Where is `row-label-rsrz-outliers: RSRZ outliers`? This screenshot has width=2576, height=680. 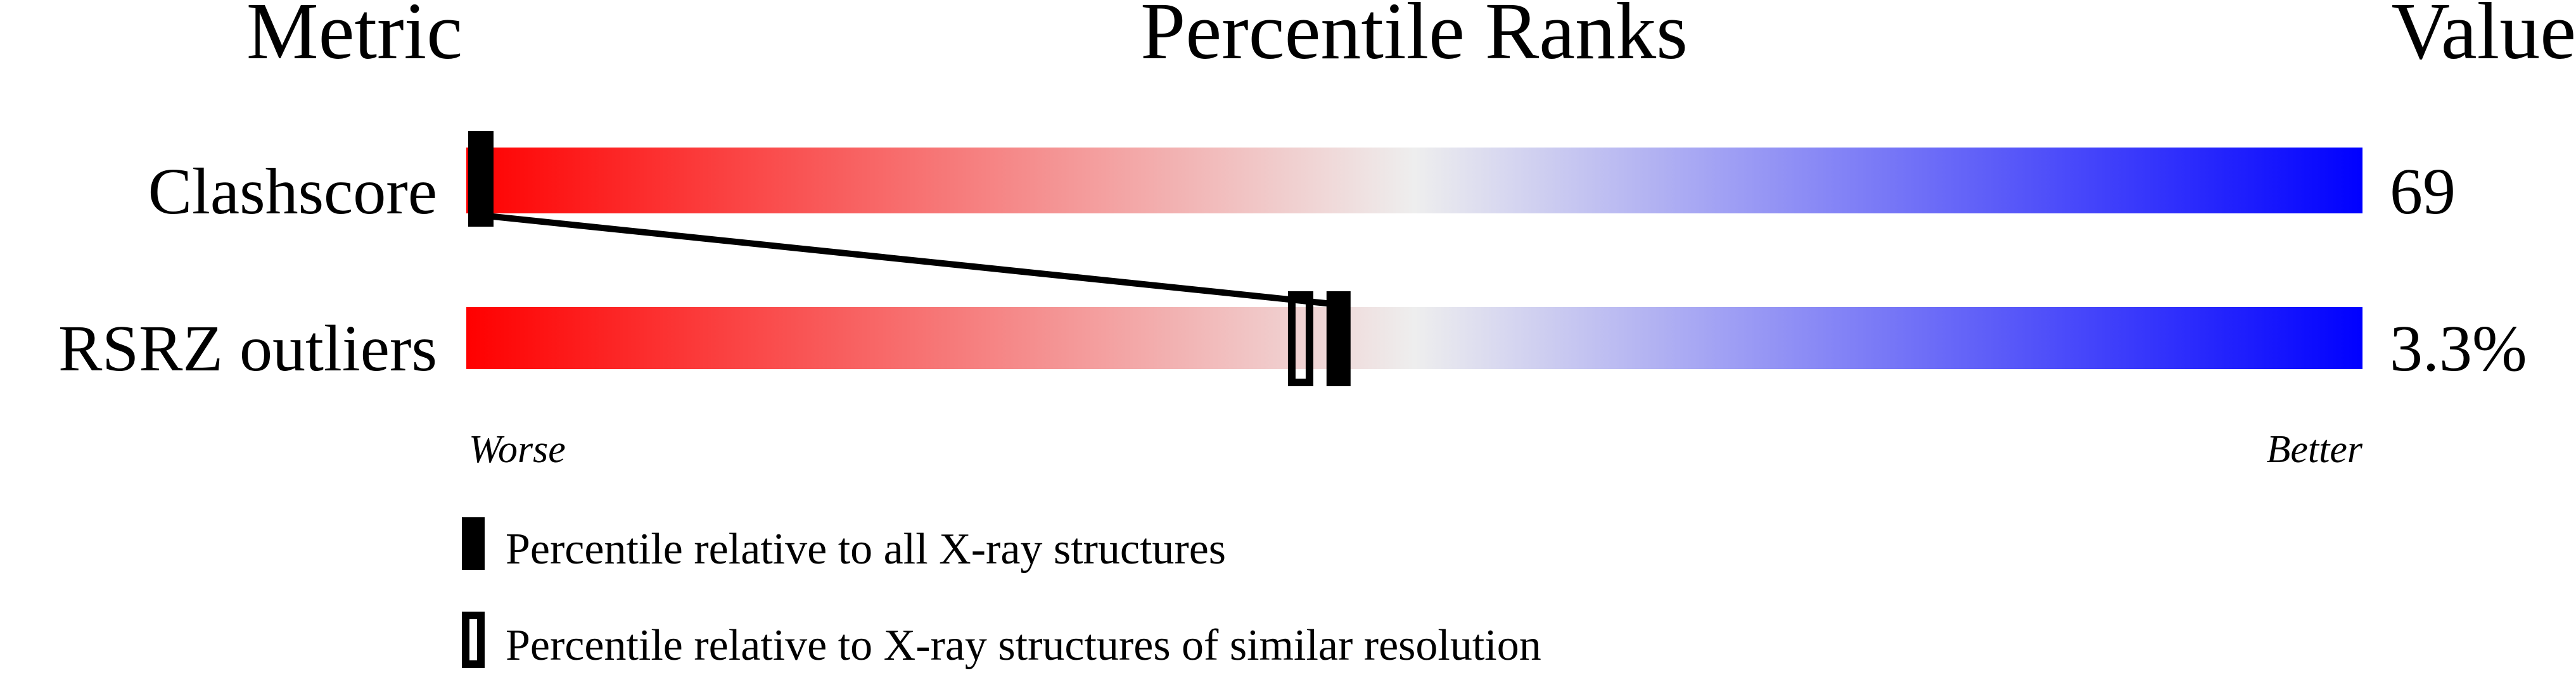
row-label-rsrz-outliers: RSRZ outliers is located at coordinates (248, 348).